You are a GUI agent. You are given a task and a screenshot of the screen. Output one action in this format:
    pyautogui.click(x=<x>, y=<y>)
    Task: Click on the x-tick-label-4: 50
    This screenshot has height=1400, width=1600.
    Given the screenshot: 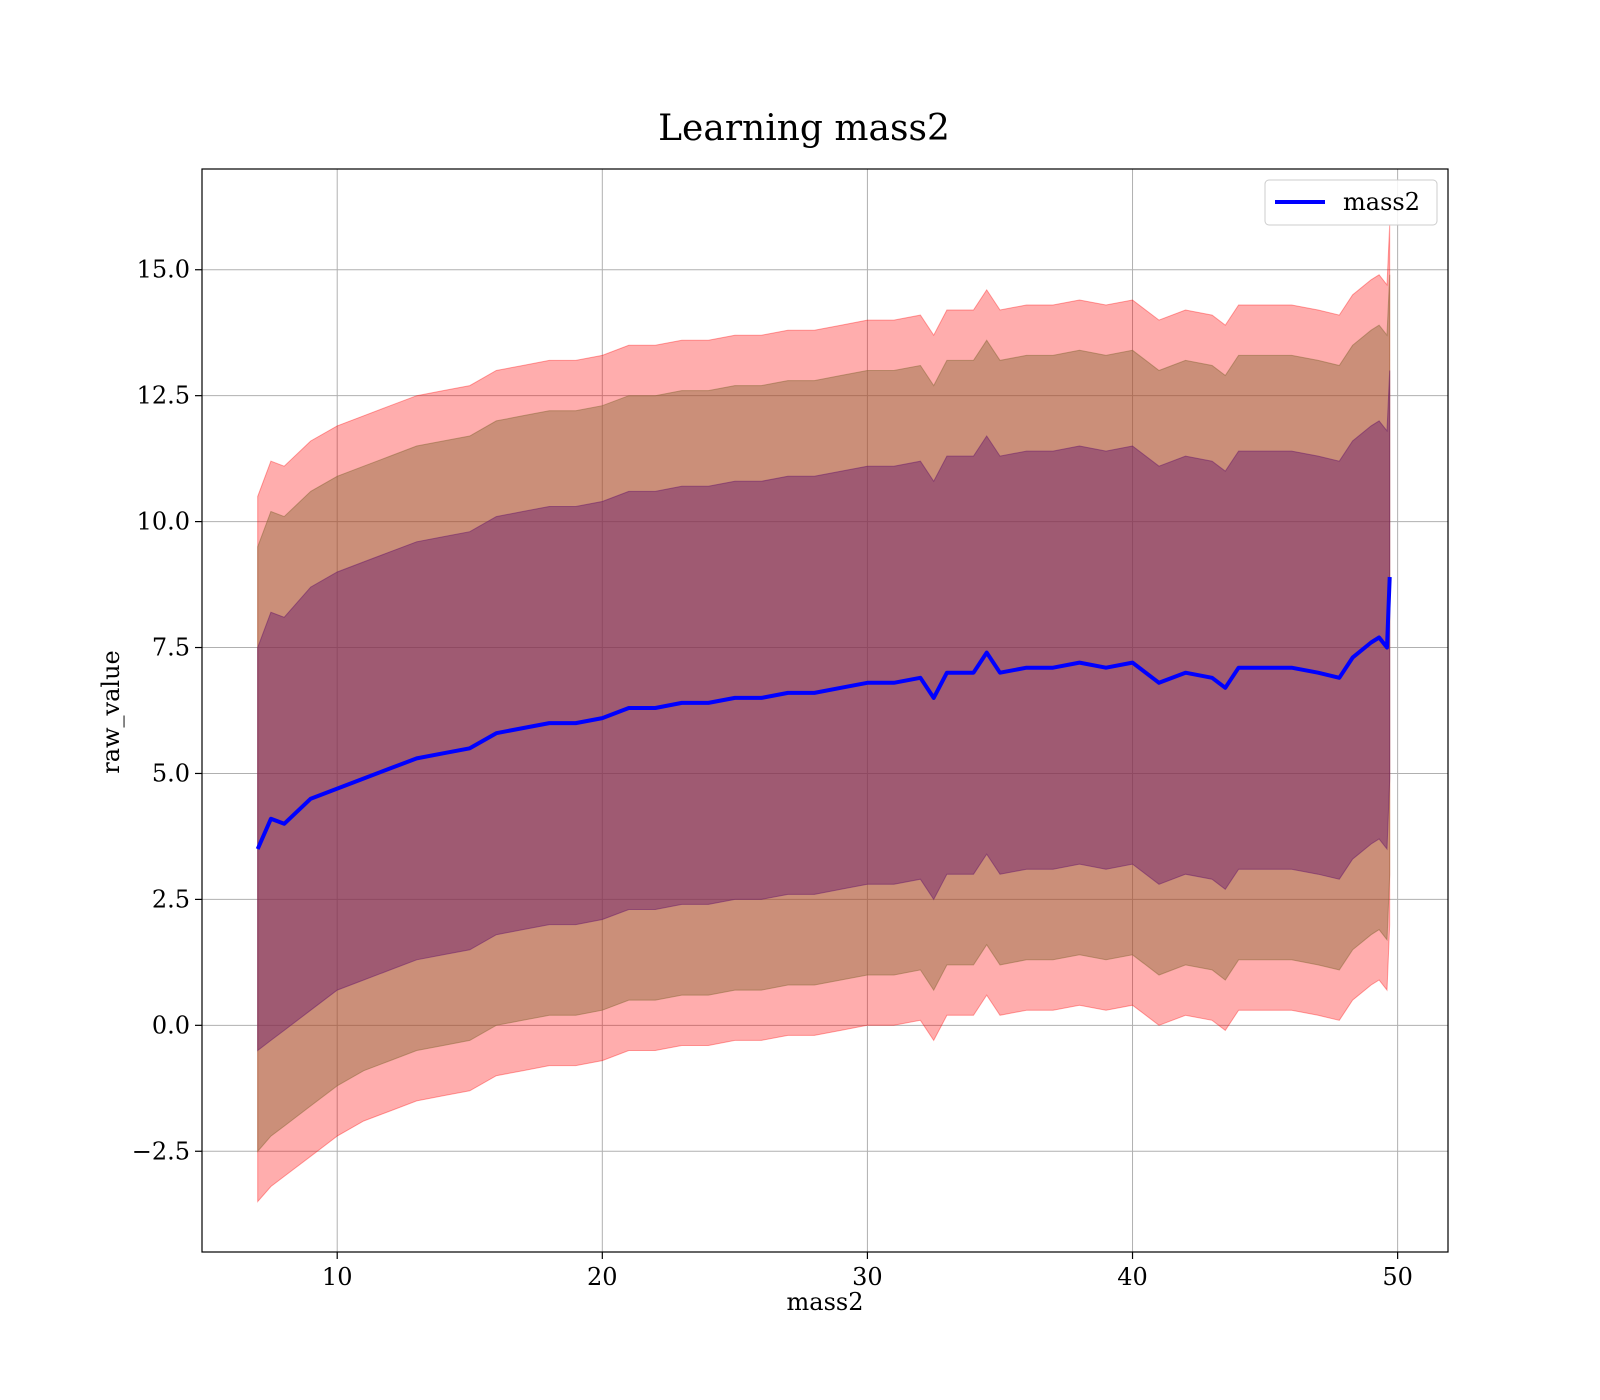 What is the action you would take?
    pyautogui.click(x=1397, y=1277)
    